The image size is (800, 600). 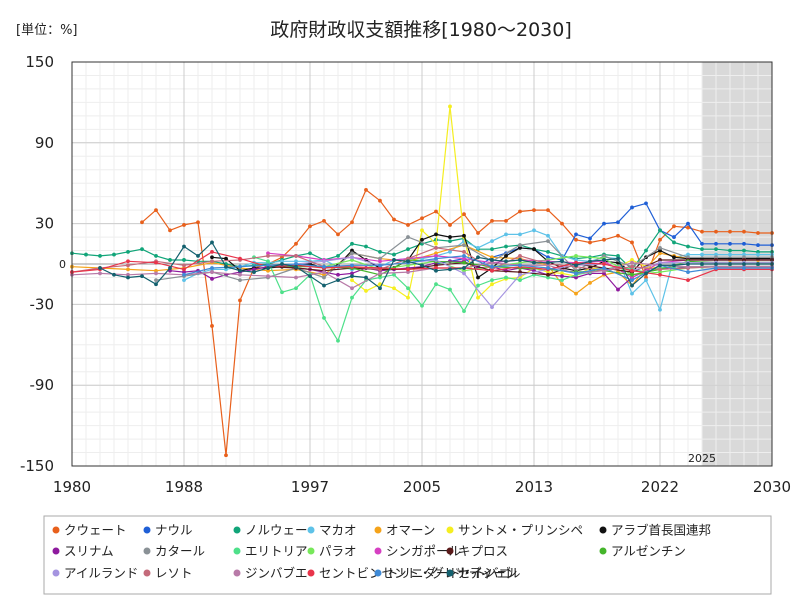 I want to click on legend-item: エリトリア, so click(x=270, y=551).